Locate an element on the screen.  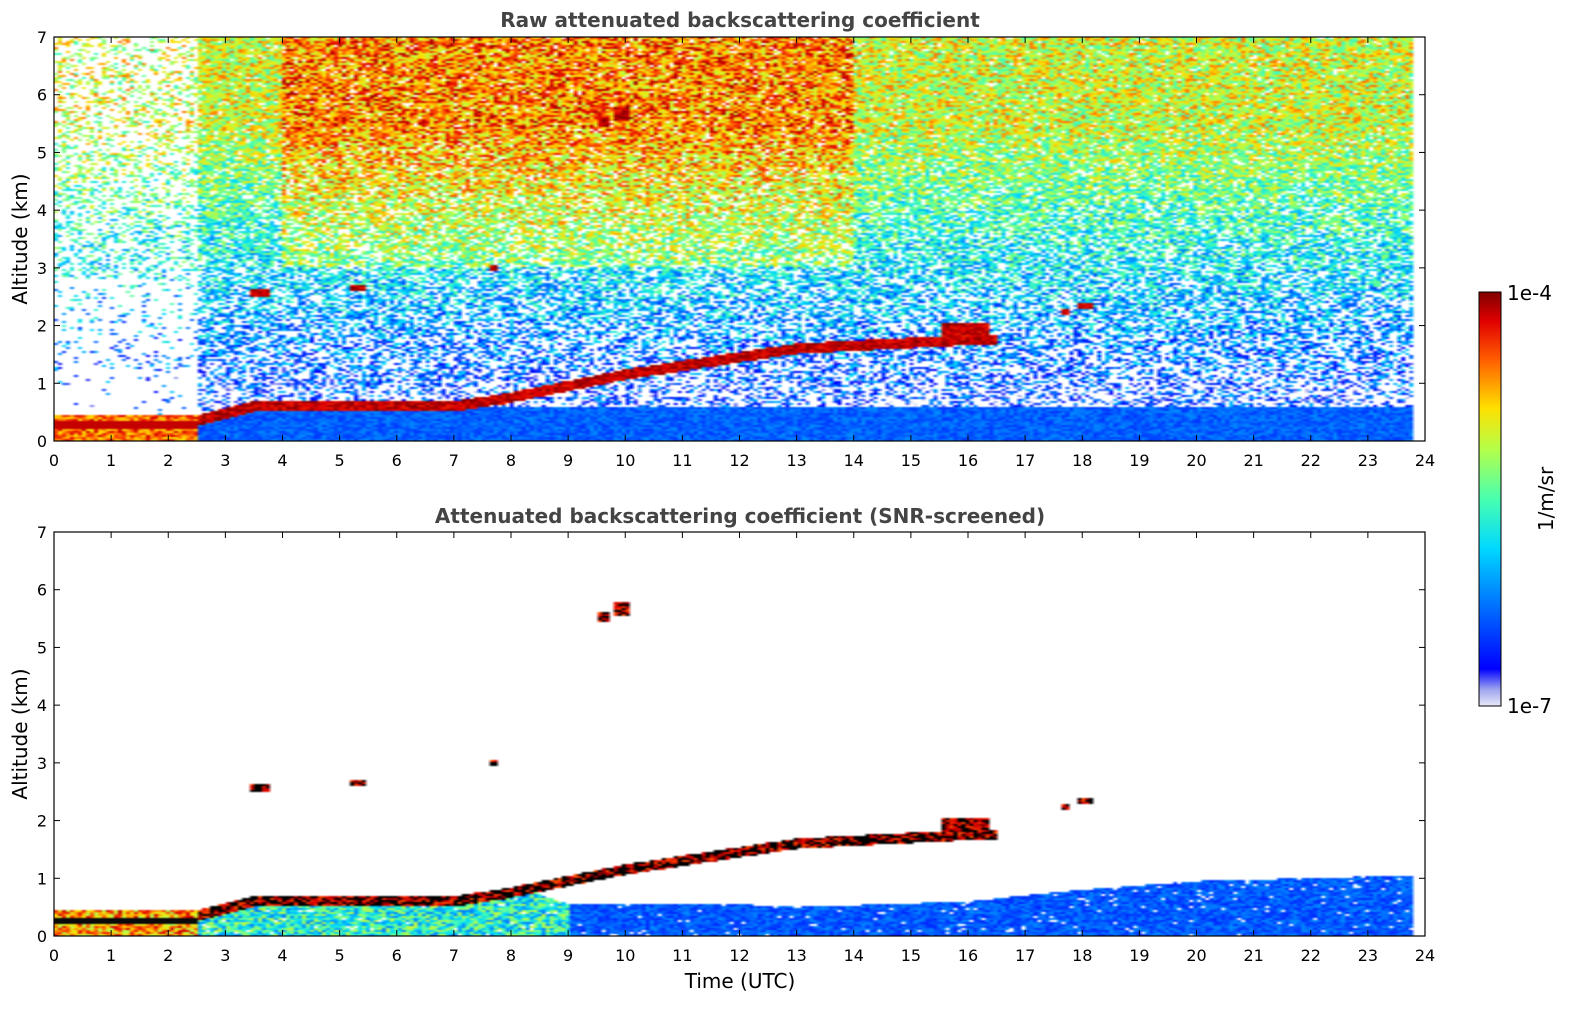
x-axis-label: Time (UTC) is located at coordinates (740, 981).